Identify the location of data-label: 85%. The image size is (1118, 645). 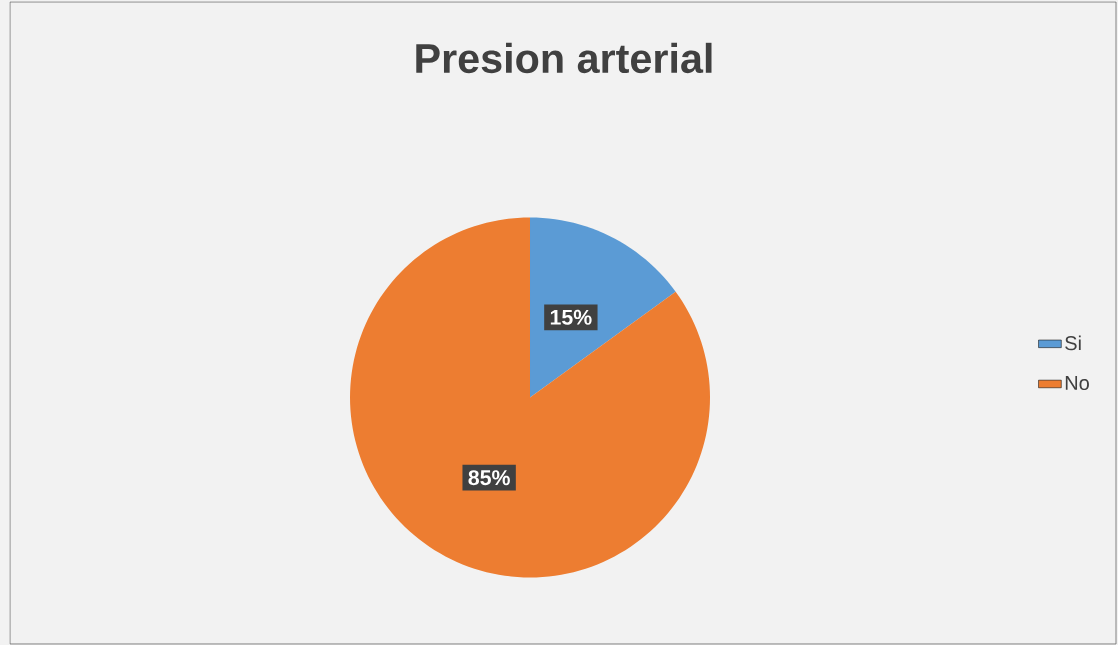
(489, 478).